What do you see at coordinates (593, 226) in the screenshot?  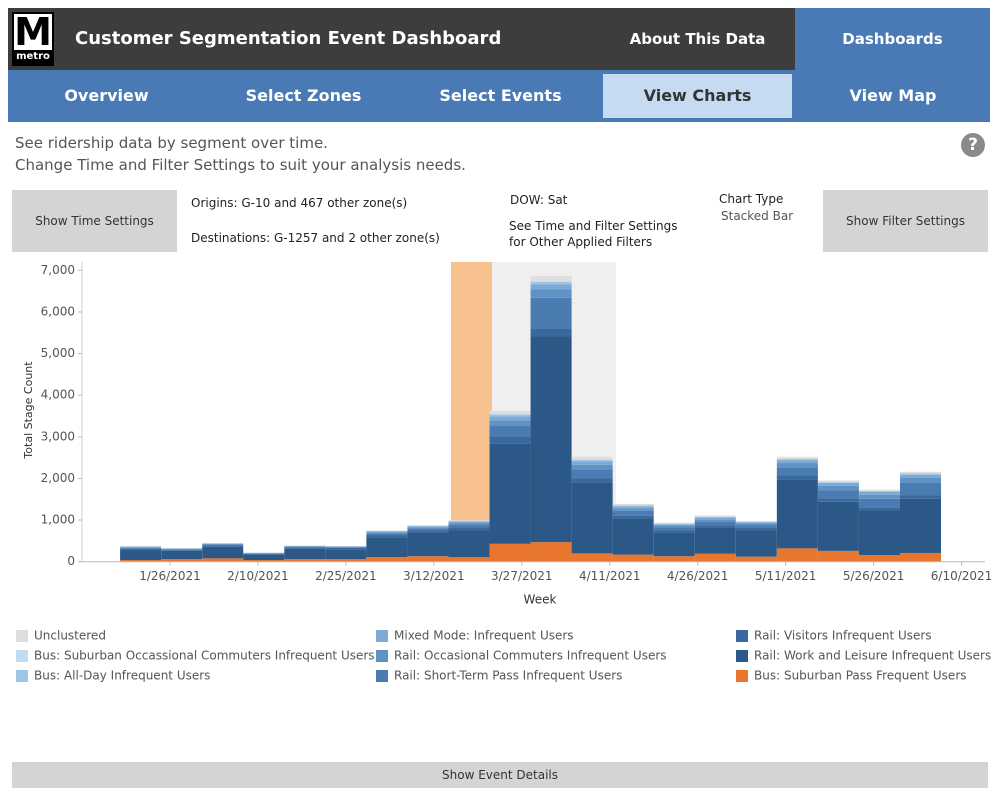 I see `filters-note: See Time and Filter Settings` at bounding box center [593, 226].